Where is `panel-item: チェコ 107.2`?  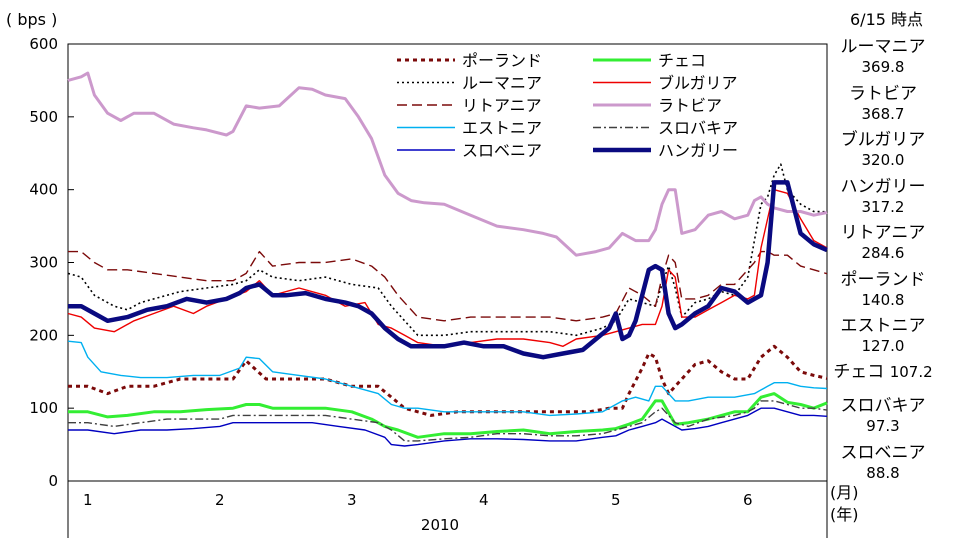 panel-item: チェコ 107.2 is located at coordinates (883, 372).